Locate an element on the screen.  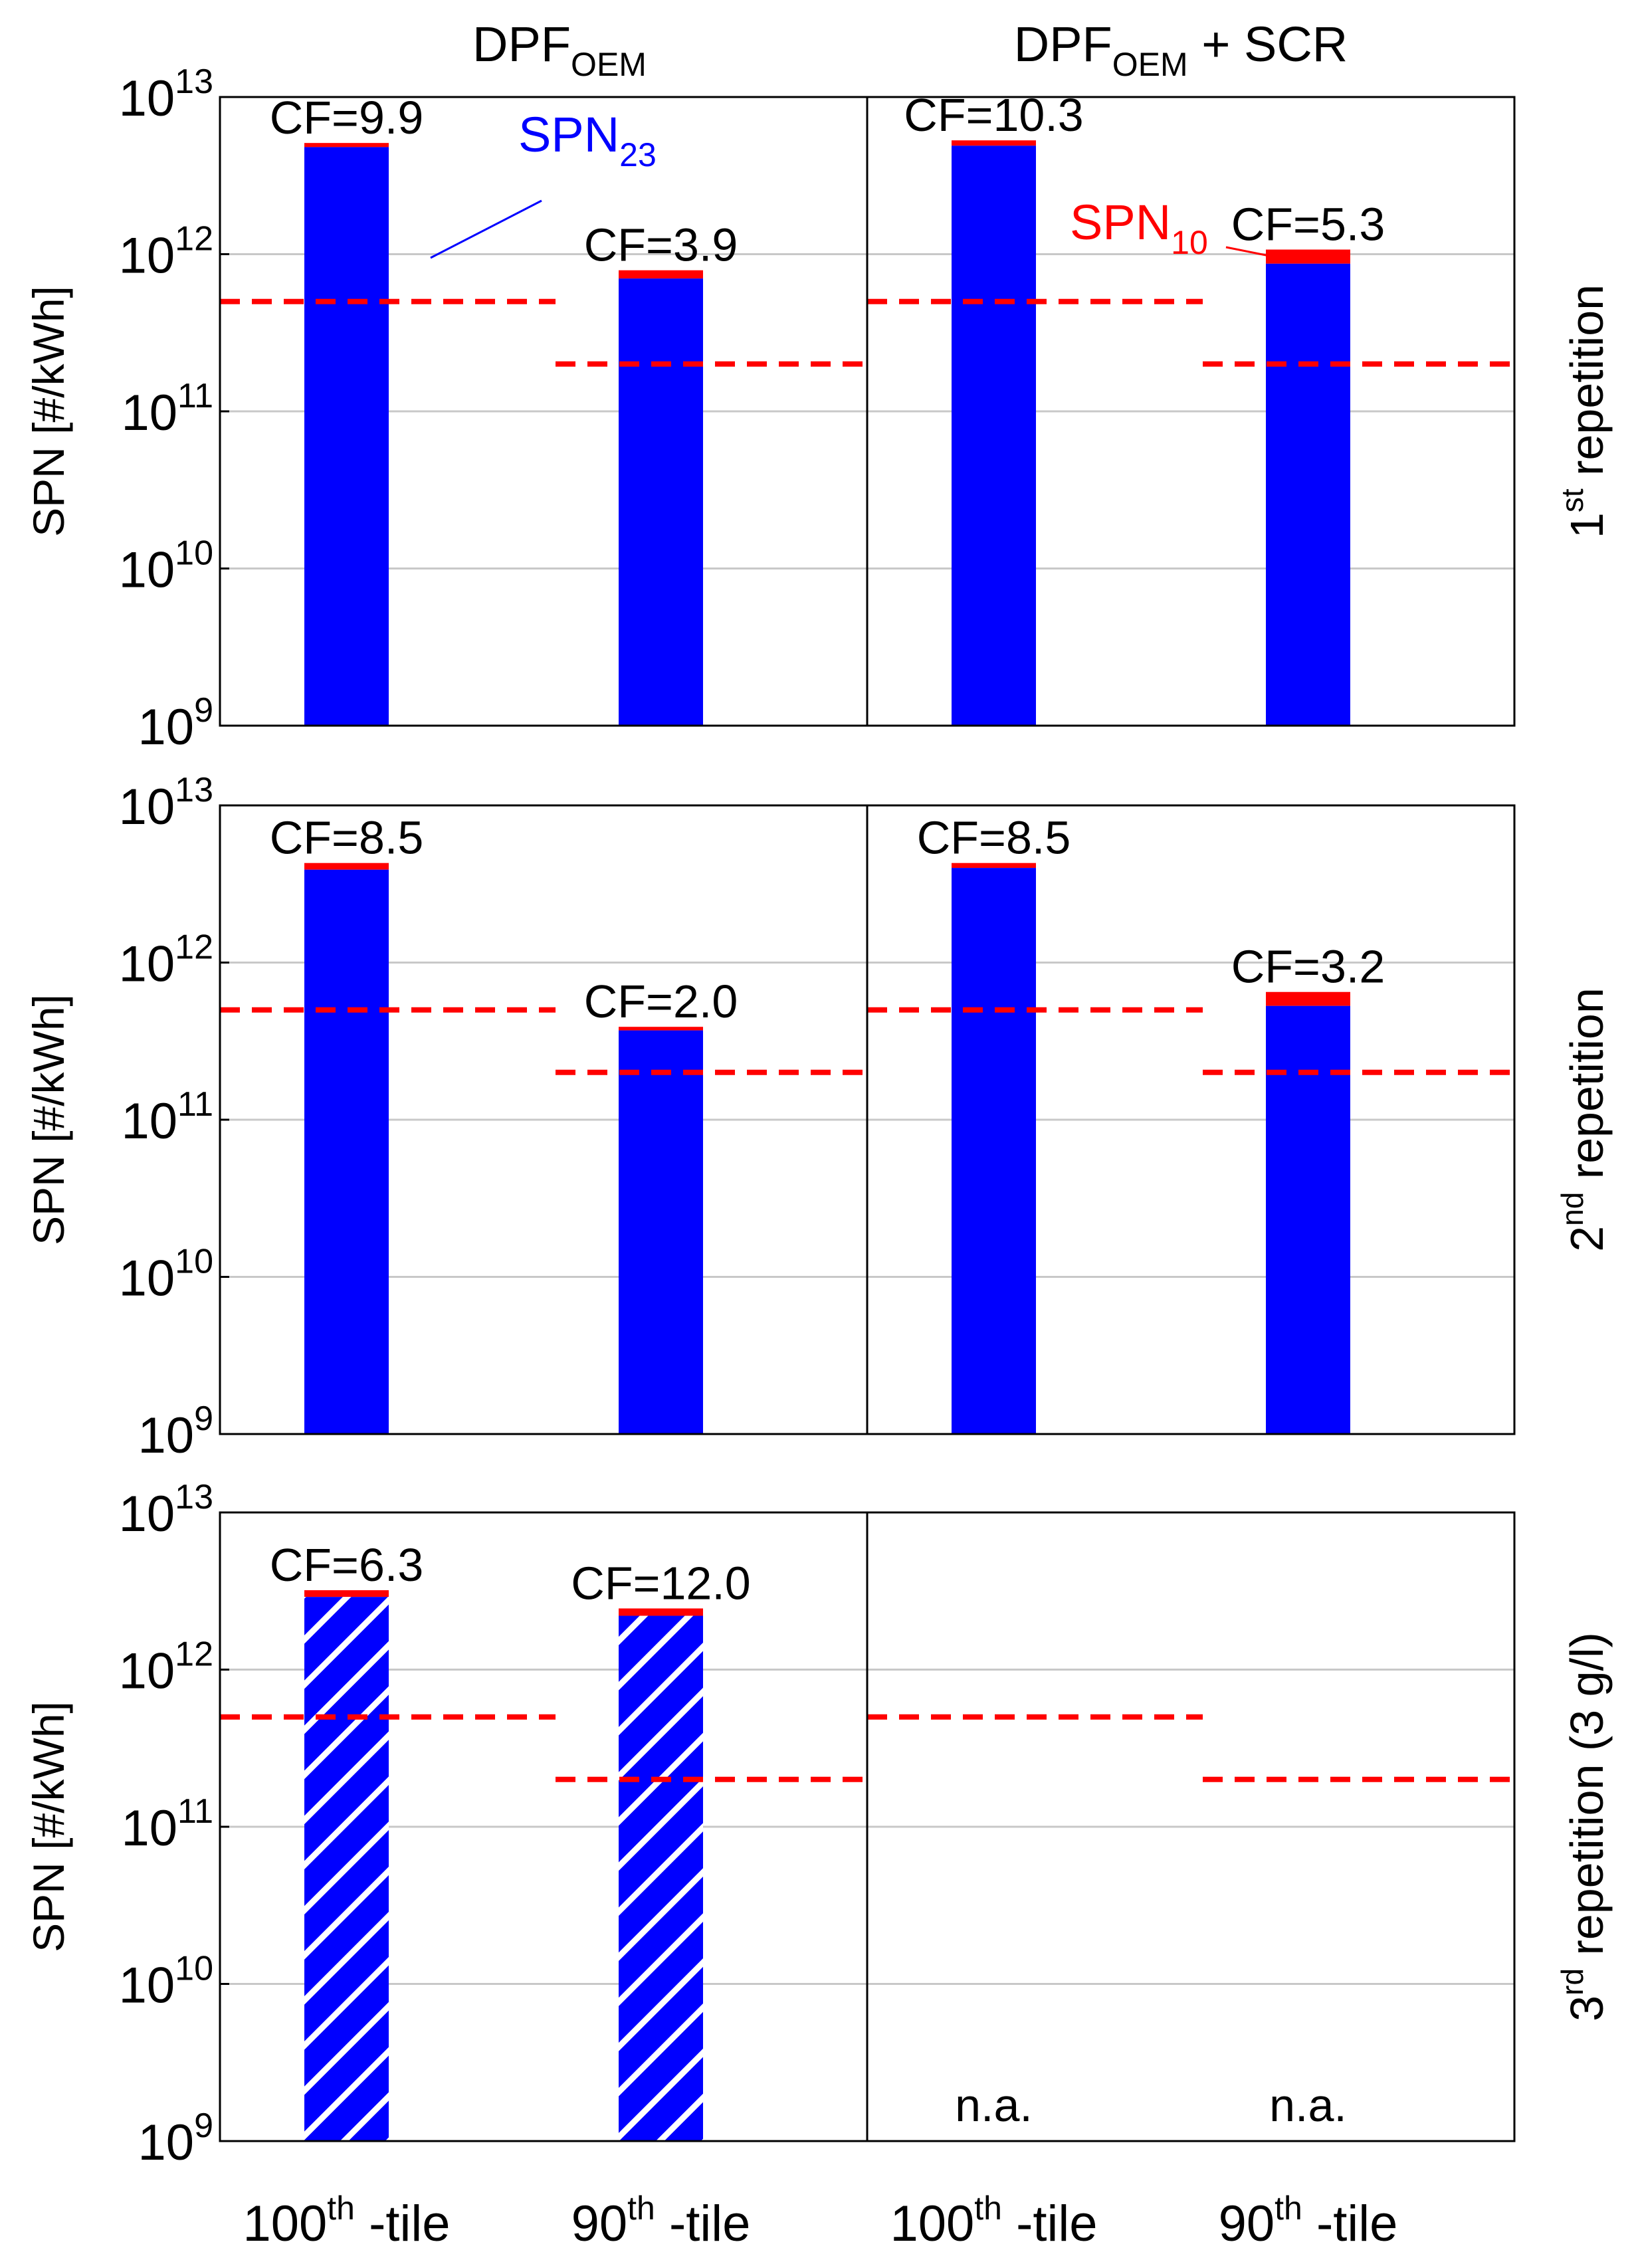
column-title: DPFOEM + SCR is located at coordinates (1181, 50).